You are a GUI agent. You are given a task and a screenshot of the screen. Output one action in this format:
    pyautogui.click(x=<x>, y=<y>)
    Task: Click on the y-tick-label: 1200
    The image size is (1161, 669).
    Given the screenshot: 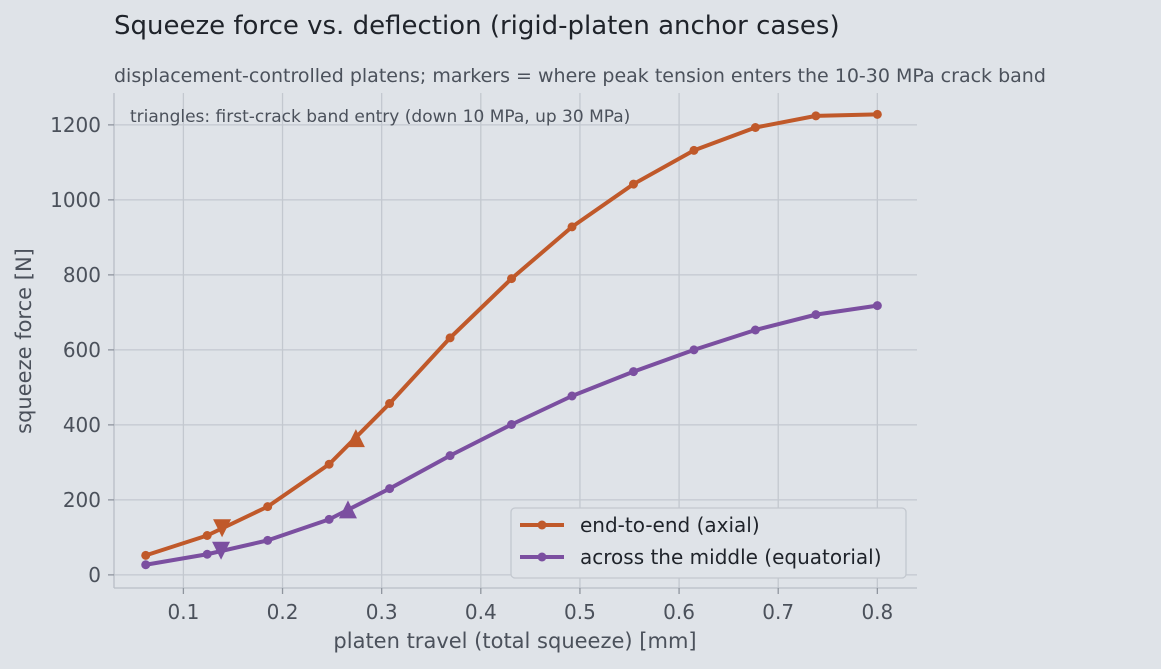 What is the action you would take?
    pyautogui.click(x=75, y=125)
    